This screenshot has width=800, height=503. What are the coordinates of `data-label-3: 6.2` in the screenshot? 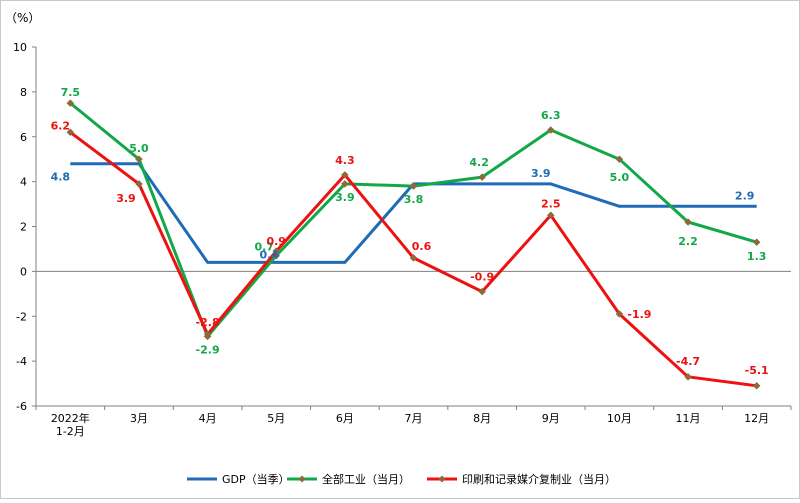 It's located at (61, 125).